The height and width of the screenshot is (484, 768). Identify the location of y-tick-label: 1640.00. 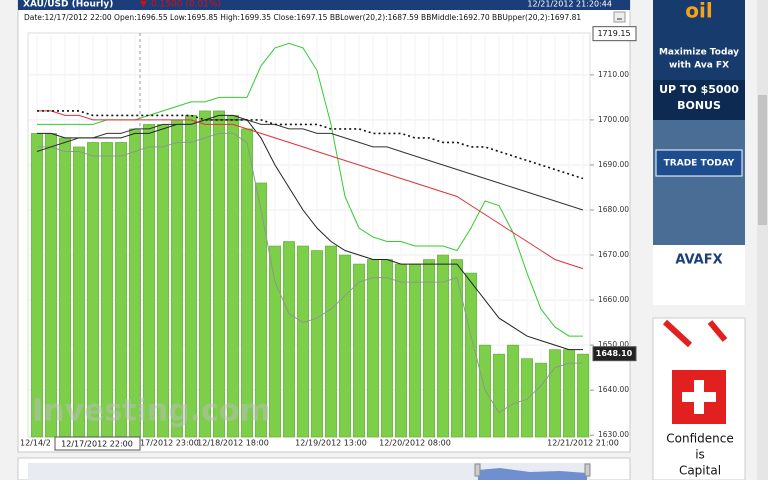
(613, 389).